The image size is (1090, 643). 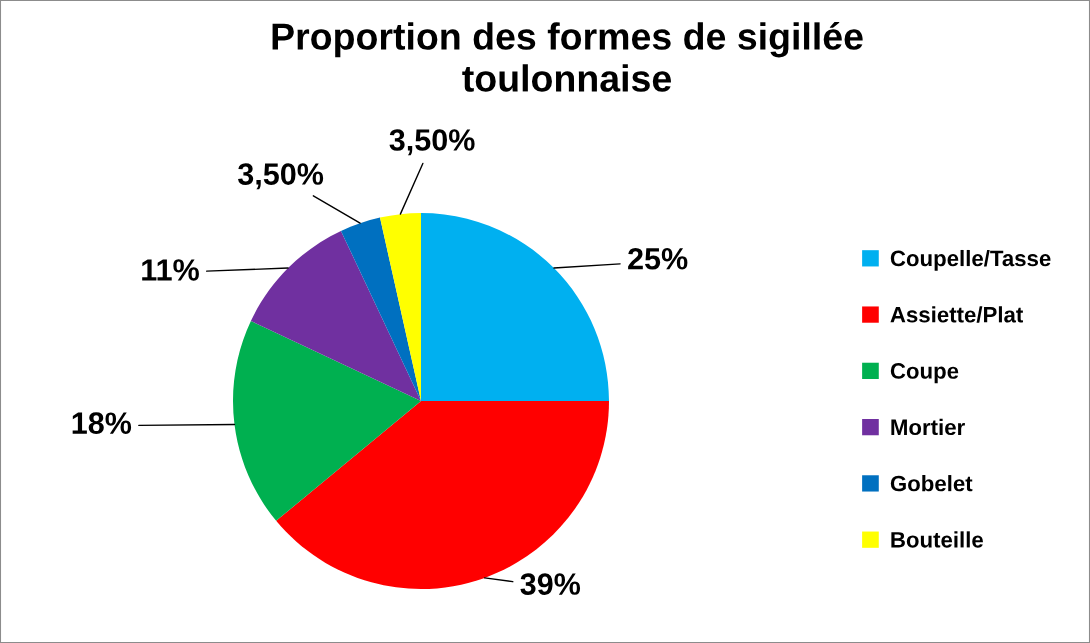 I want to click on legend-label: Mortier, so click(x=928, y=427).